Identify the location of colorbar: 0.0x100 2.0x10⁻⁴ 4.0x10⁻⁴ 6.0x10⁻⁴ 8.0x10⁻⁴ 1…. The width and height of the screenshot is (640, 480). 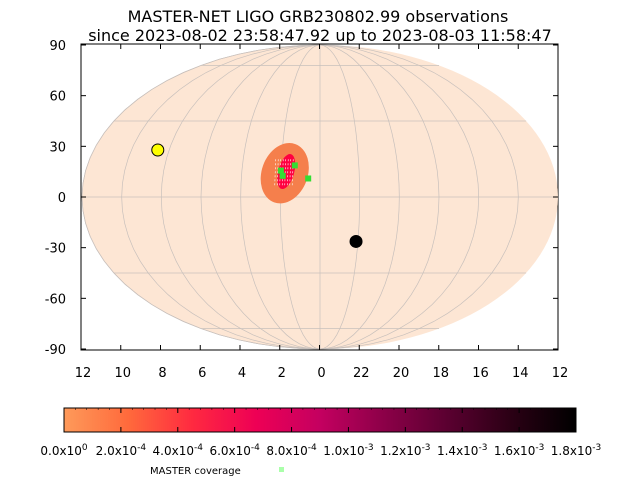
(320, 432).